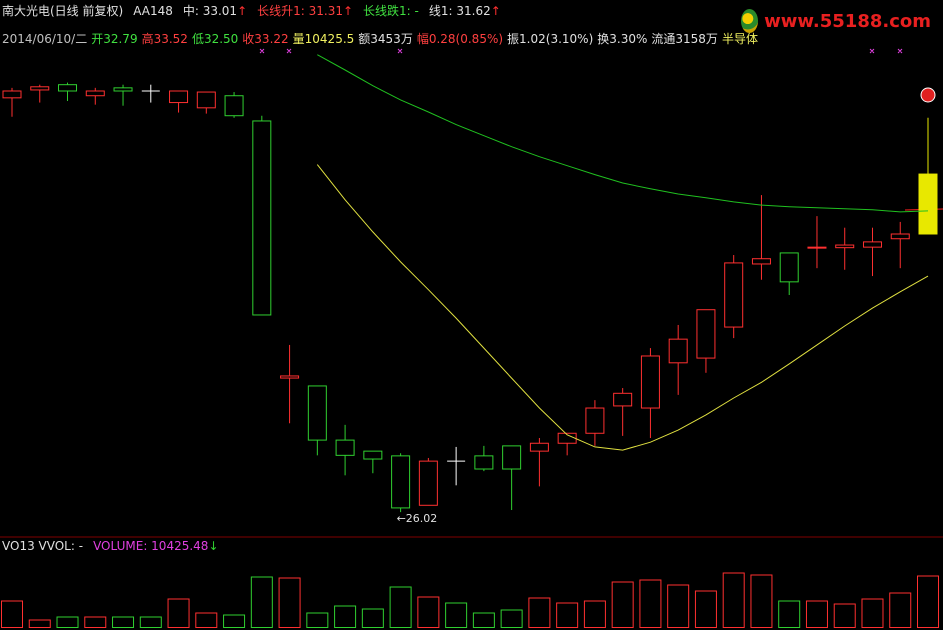 The image size is (943, 630). What do you see at coordinates (847, 21) in the screenshot?
I see `watermark-text: www.55188.com` at bounding box center [847, 21].